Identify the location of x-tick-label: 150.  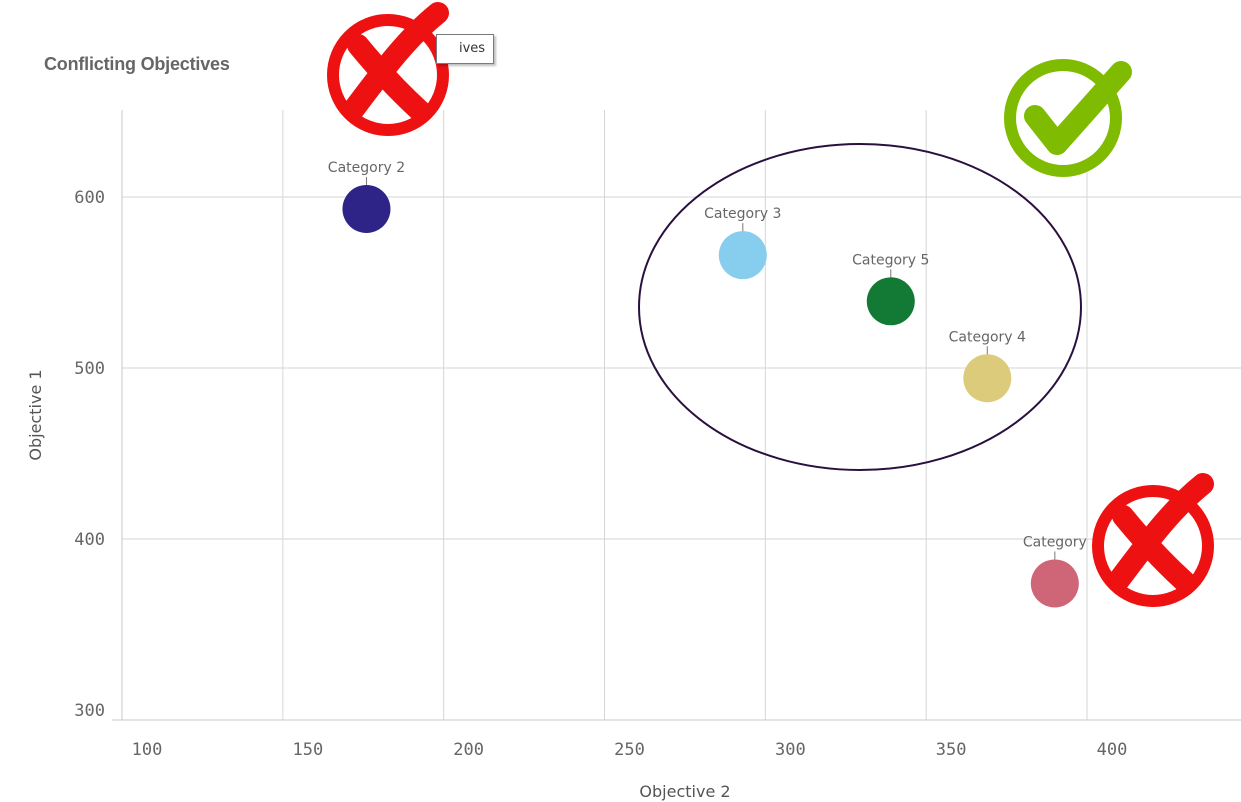
(307, 750).